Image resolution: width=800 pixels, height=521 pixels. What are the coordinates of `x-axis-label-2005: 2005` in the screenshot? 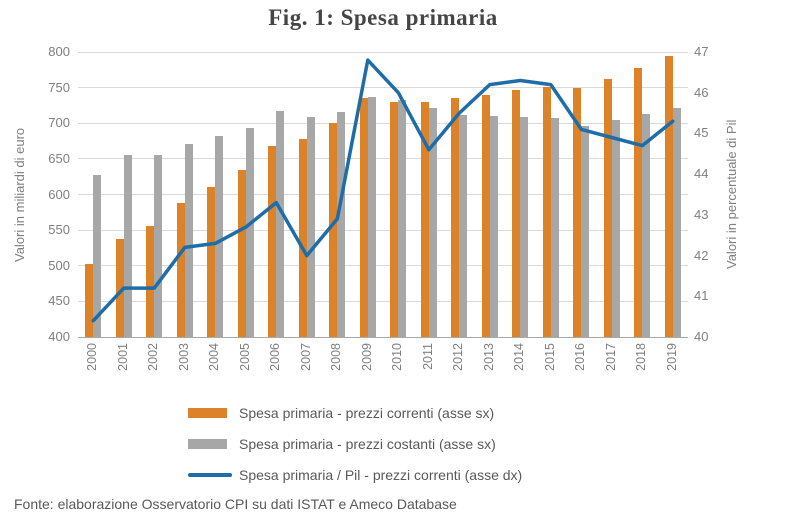 It's located at (244, 357).